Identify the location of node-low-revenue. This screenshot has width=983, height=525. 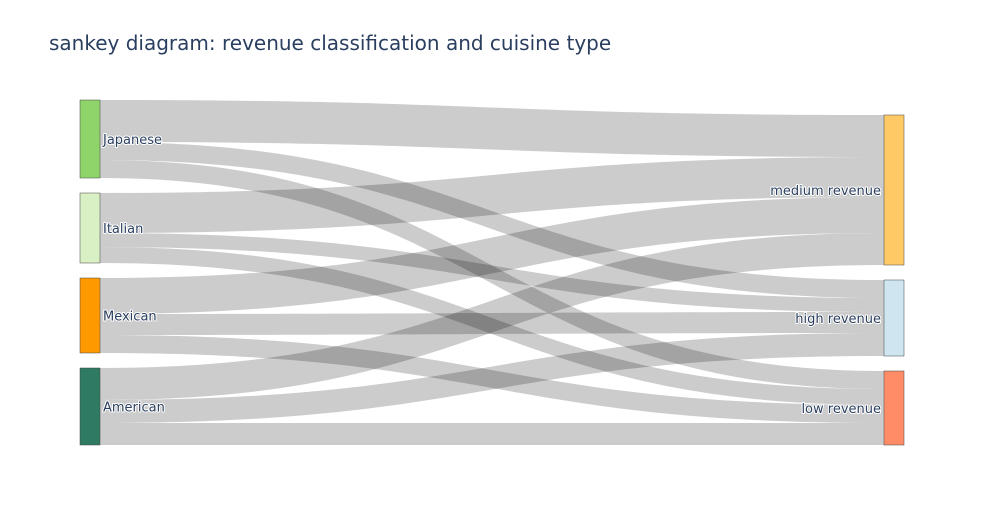
(894, 408).